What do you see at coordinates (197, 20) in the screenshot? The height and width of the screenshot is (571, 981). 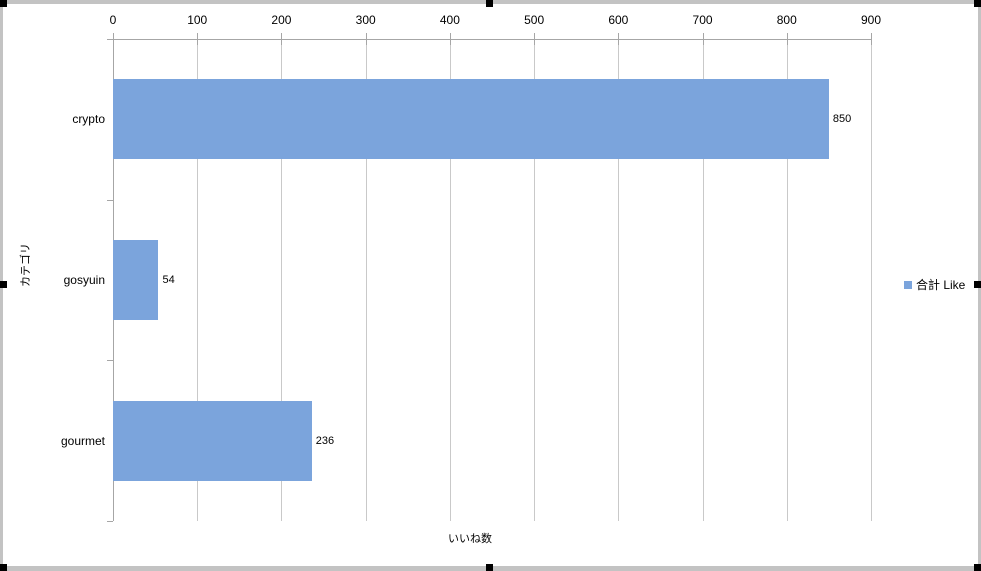 I see `value-axis-tick-label: 100` at bounding box center [197, 20].